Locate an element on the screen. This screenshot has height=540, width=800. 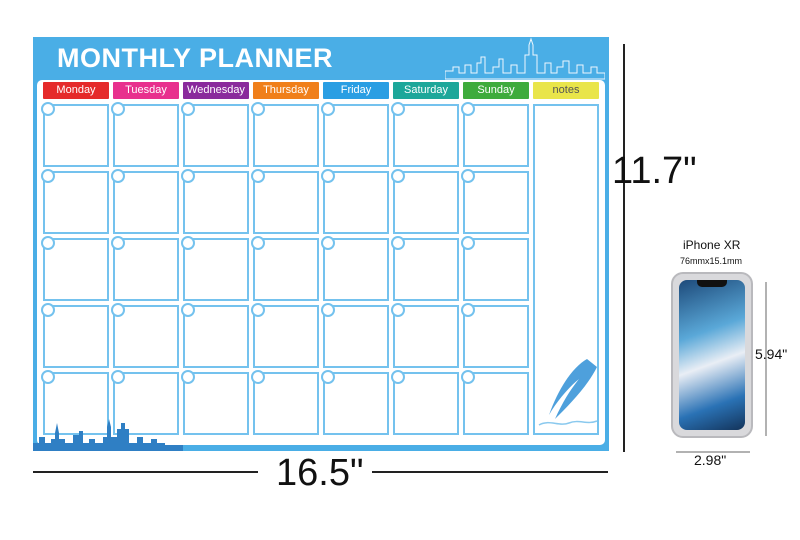
phone-illustration is located at coordinates (712, 355).